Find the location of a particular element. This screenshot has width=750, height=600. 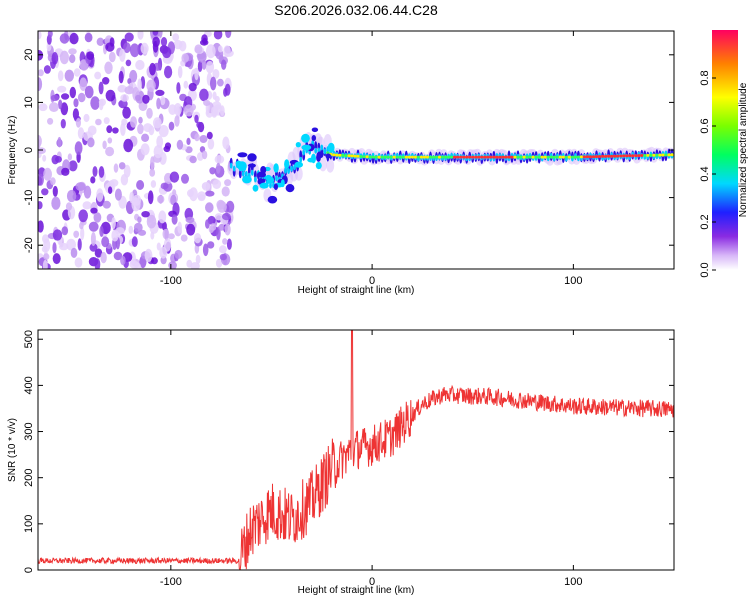

spectrogram-y-tick-label: -20 is located at coordinates (29, 245).